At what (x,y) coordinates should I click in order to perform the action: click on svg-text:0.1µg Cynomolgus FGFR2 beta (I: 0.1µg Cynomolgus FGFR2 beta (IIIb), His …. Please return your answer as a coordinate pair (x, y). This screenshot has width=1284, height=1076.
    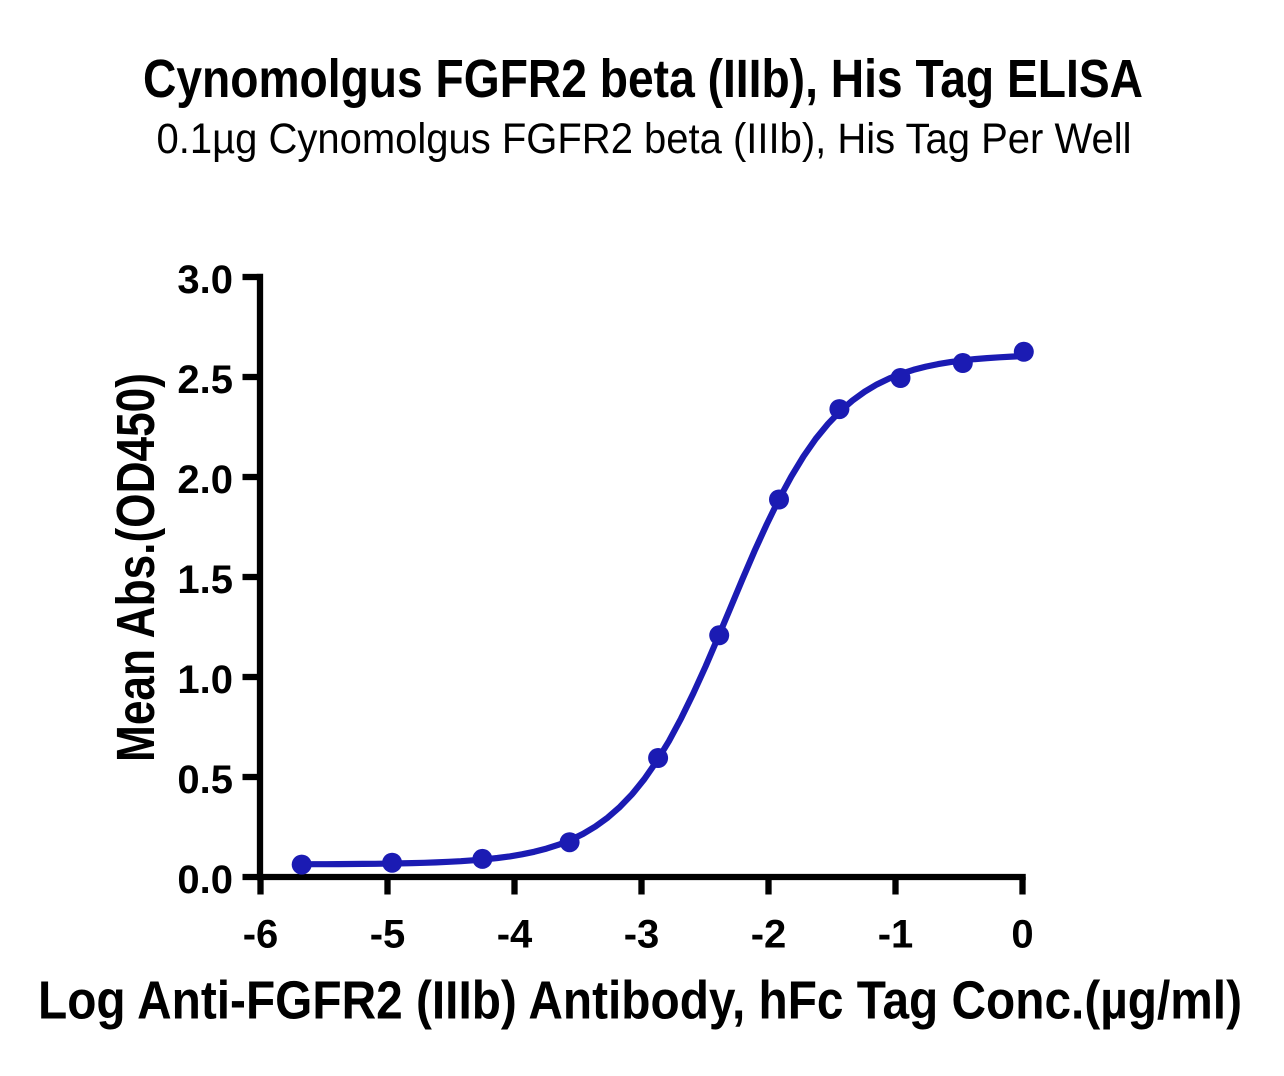
    Looking at the image, I should click on (644, 139).